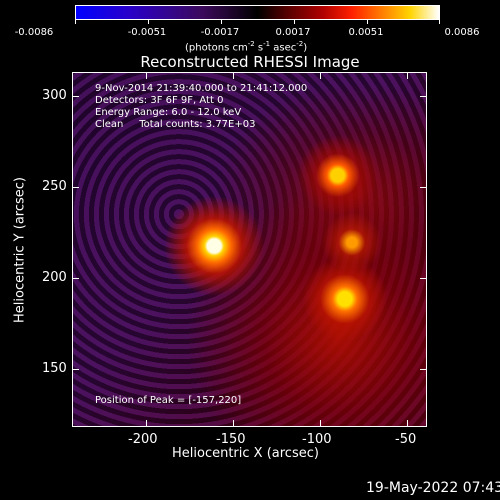 This screenshot has height=500, width=500. Describe the element at coordinates (406, 439) in the screenshot. I see `x-tick-label: -50` at that location.